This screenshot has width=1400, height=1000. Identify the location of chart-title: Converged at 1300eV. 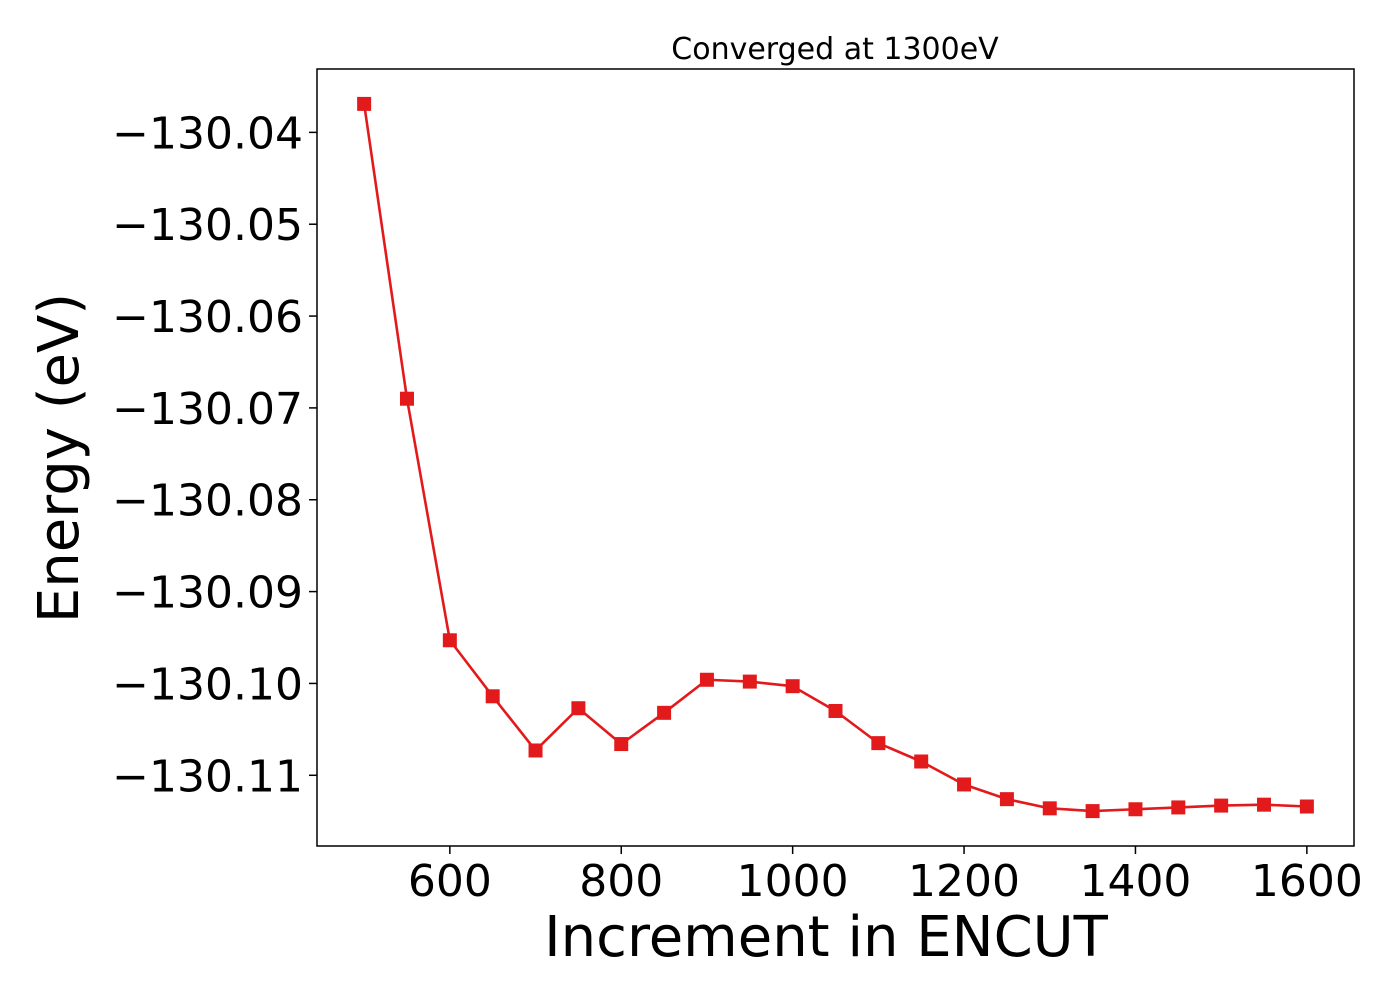
(835, 49).